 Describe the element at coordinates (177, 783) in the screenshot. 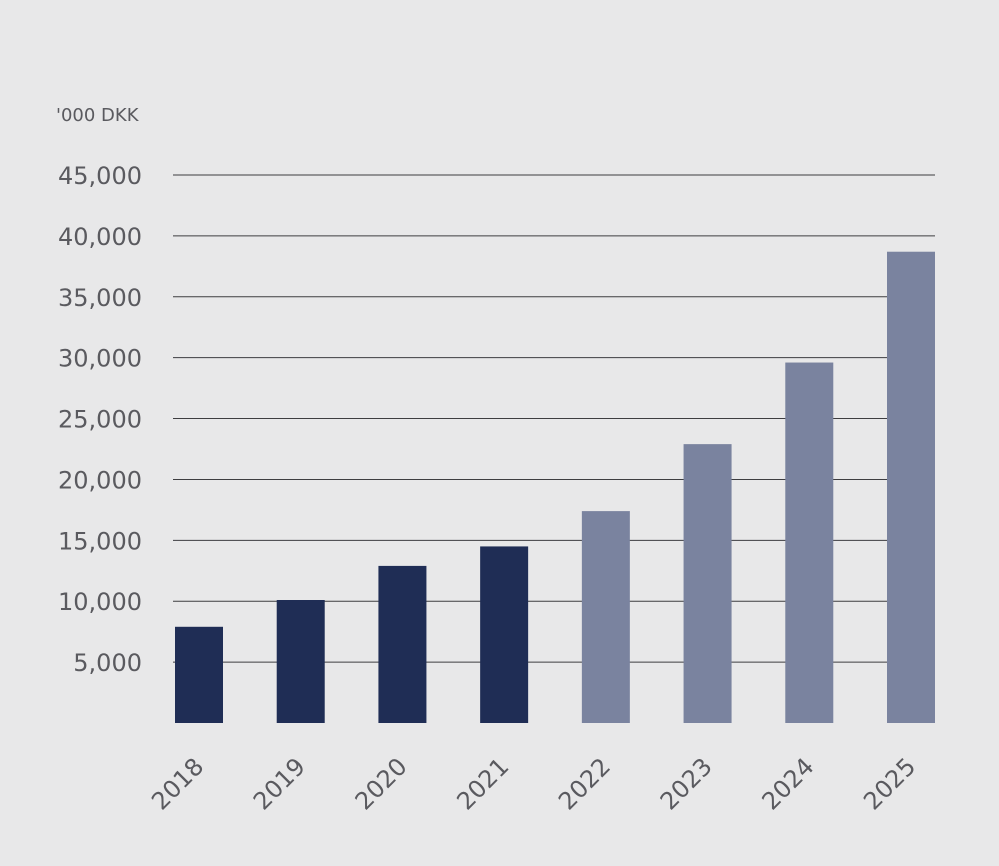

I see `x-tick-label: 2018` at that location.